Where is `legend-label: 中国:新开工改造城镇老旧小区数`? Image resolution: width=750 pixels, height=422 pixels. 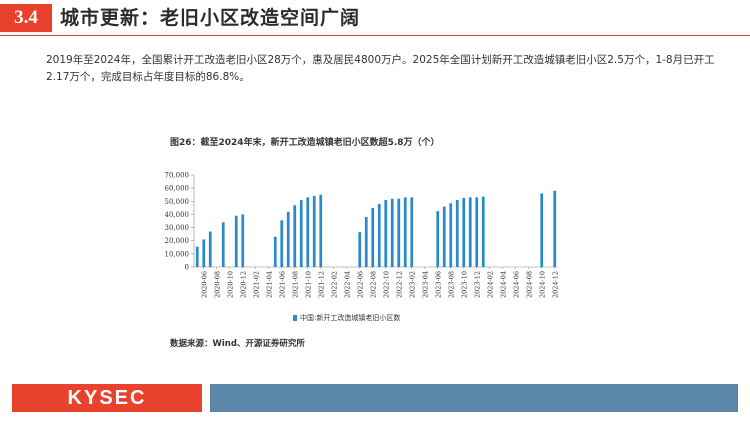 legend-label: 中国:新开工改造城镇老旧小区数 is located at coordinates (350, 317).